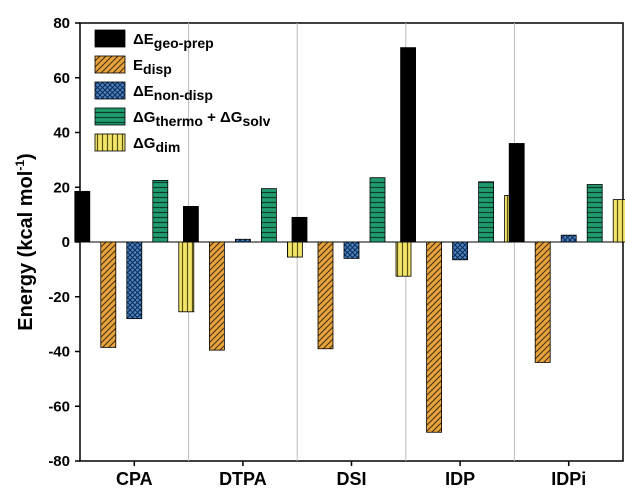  What do you see at coordinates (351, 479) in the screenshot?
I see `x-tick-label-dsi: DSI` at bounding box center [351, 479].